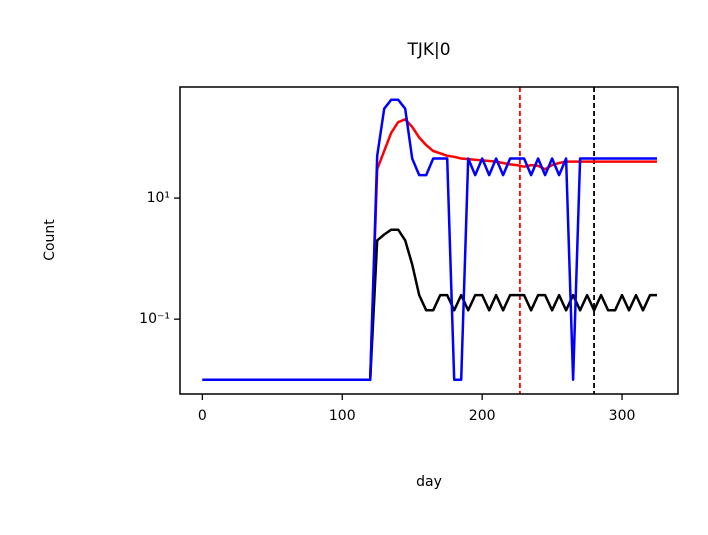 This screenshot has height=535, width=708. What do you see at coordinates (482, 416) in the screenshot?
I see `x-tick-label: 200` at bounding box center [482, 416].